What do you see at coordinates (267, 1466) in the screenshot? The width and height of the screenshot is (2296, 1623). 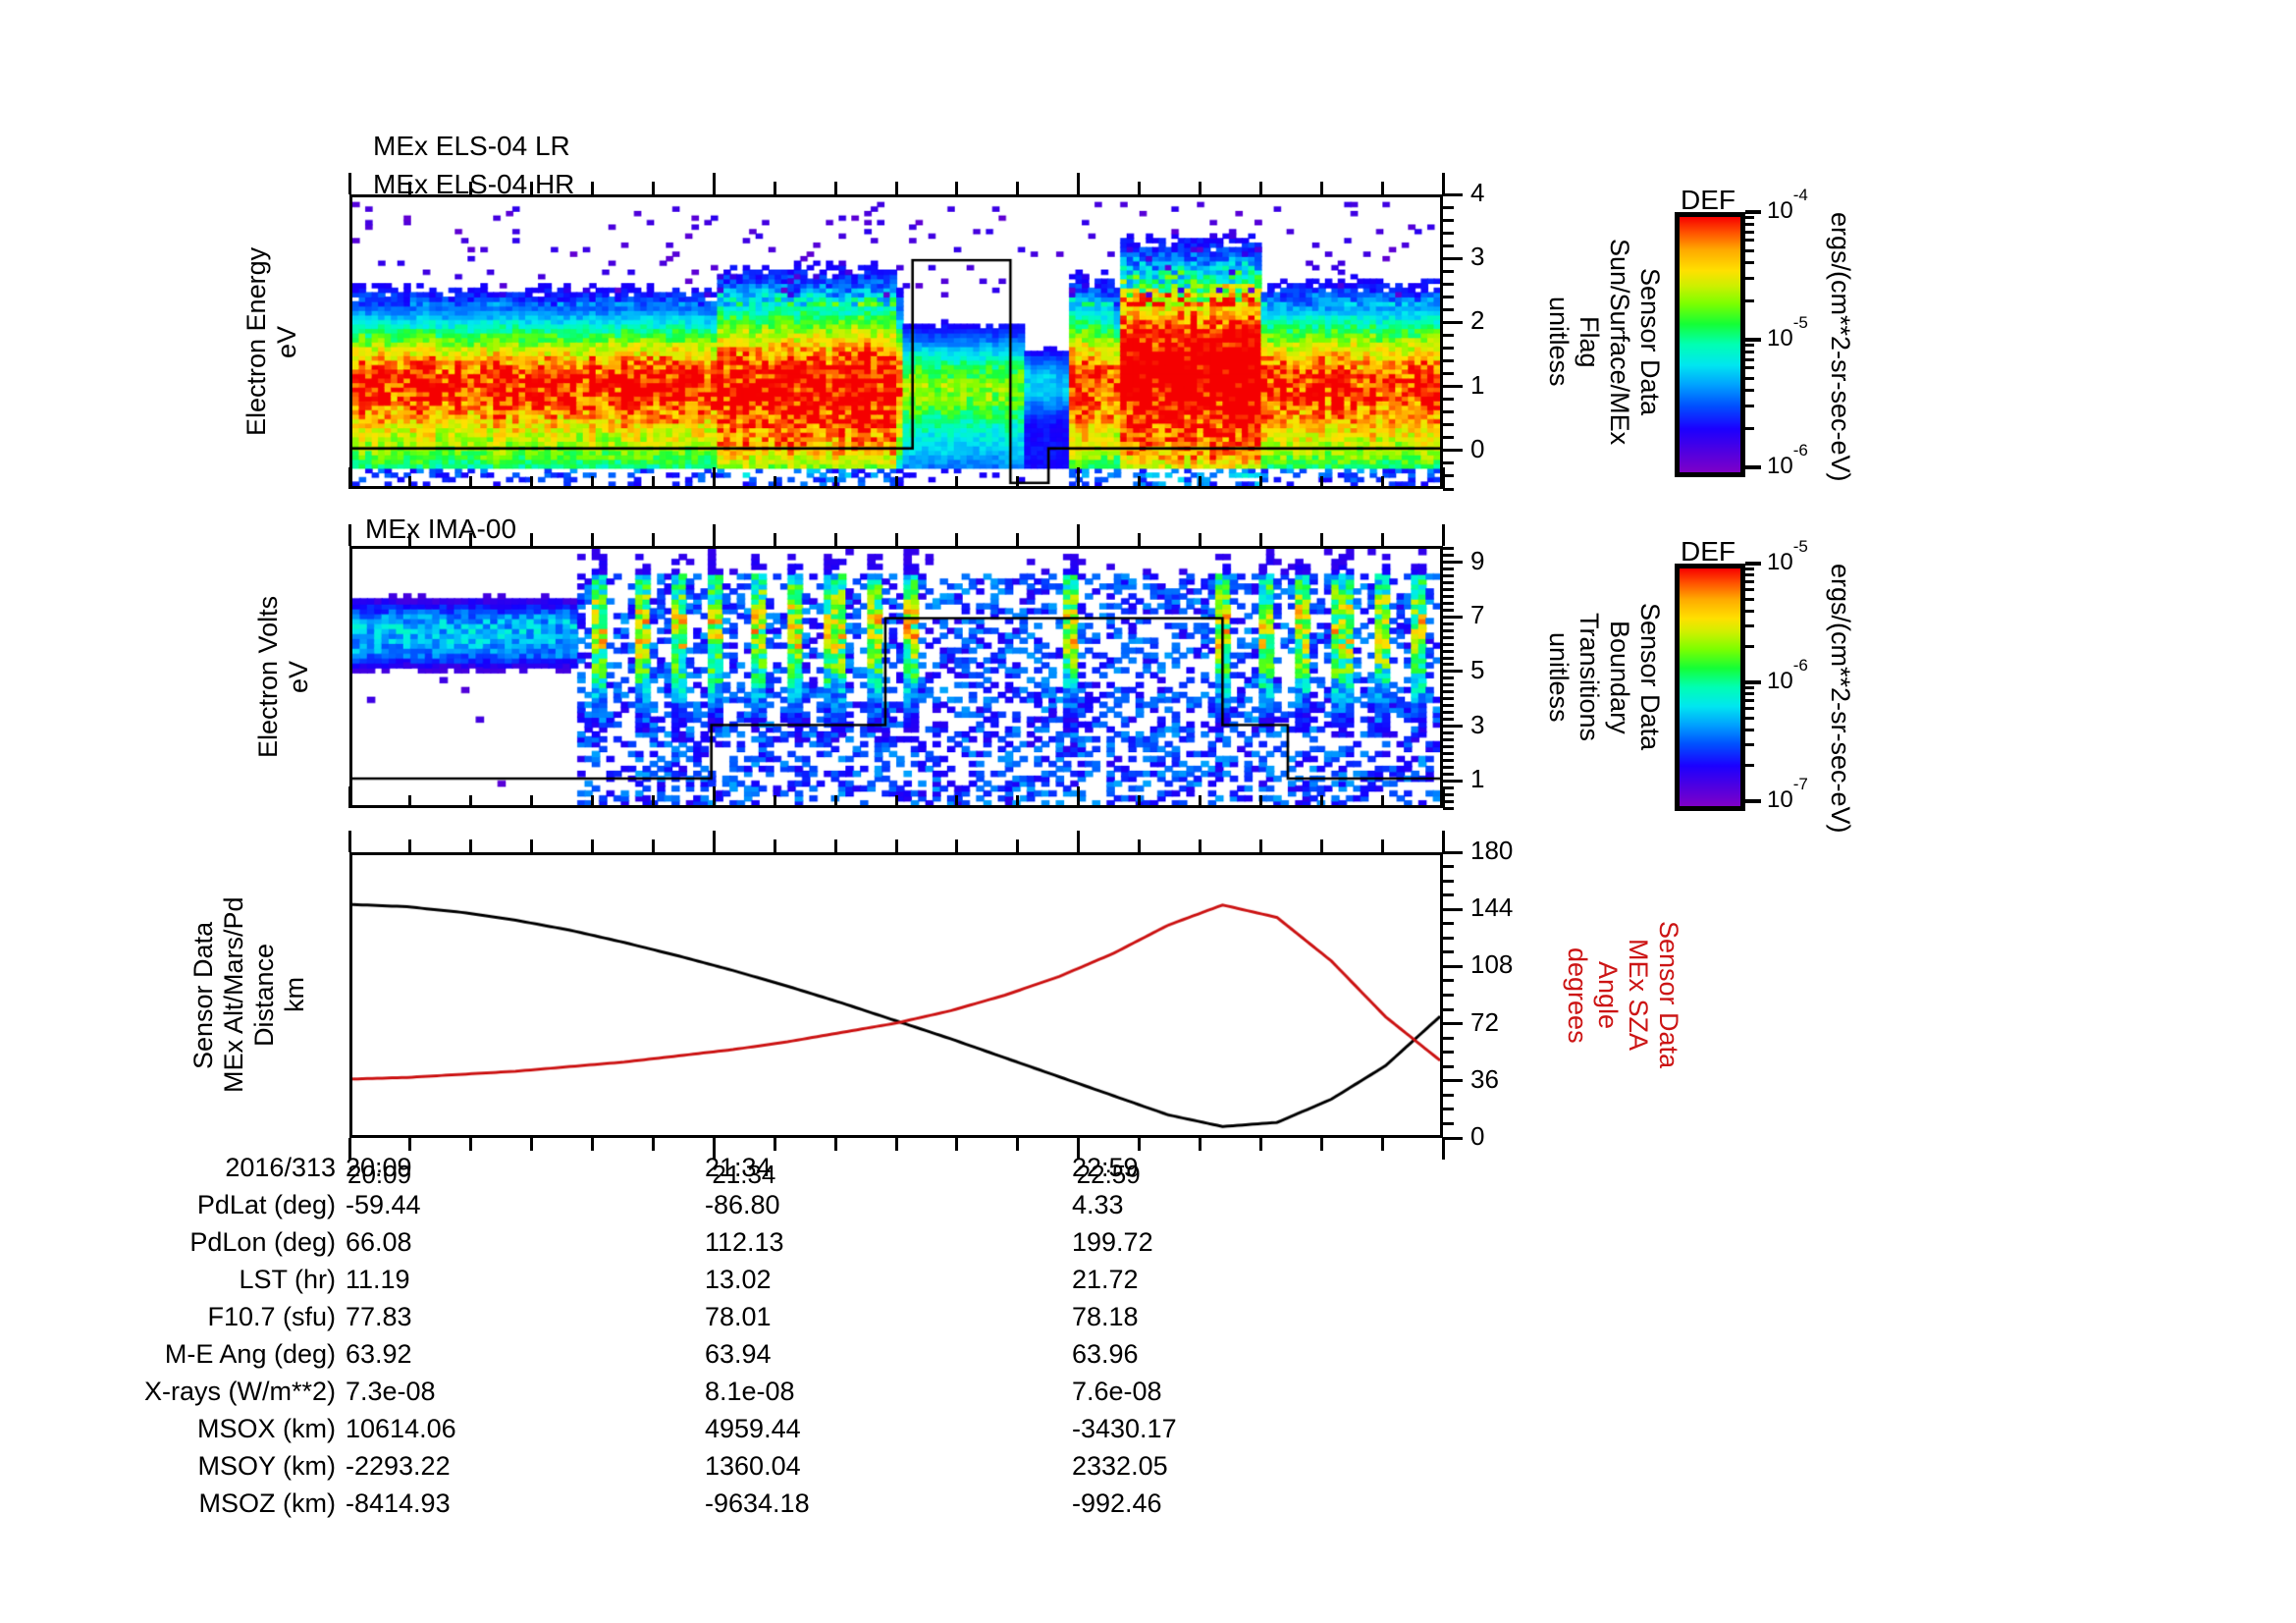 I see `ephem-row-label: MSOY (km)` at bounding box center [267, 1466].